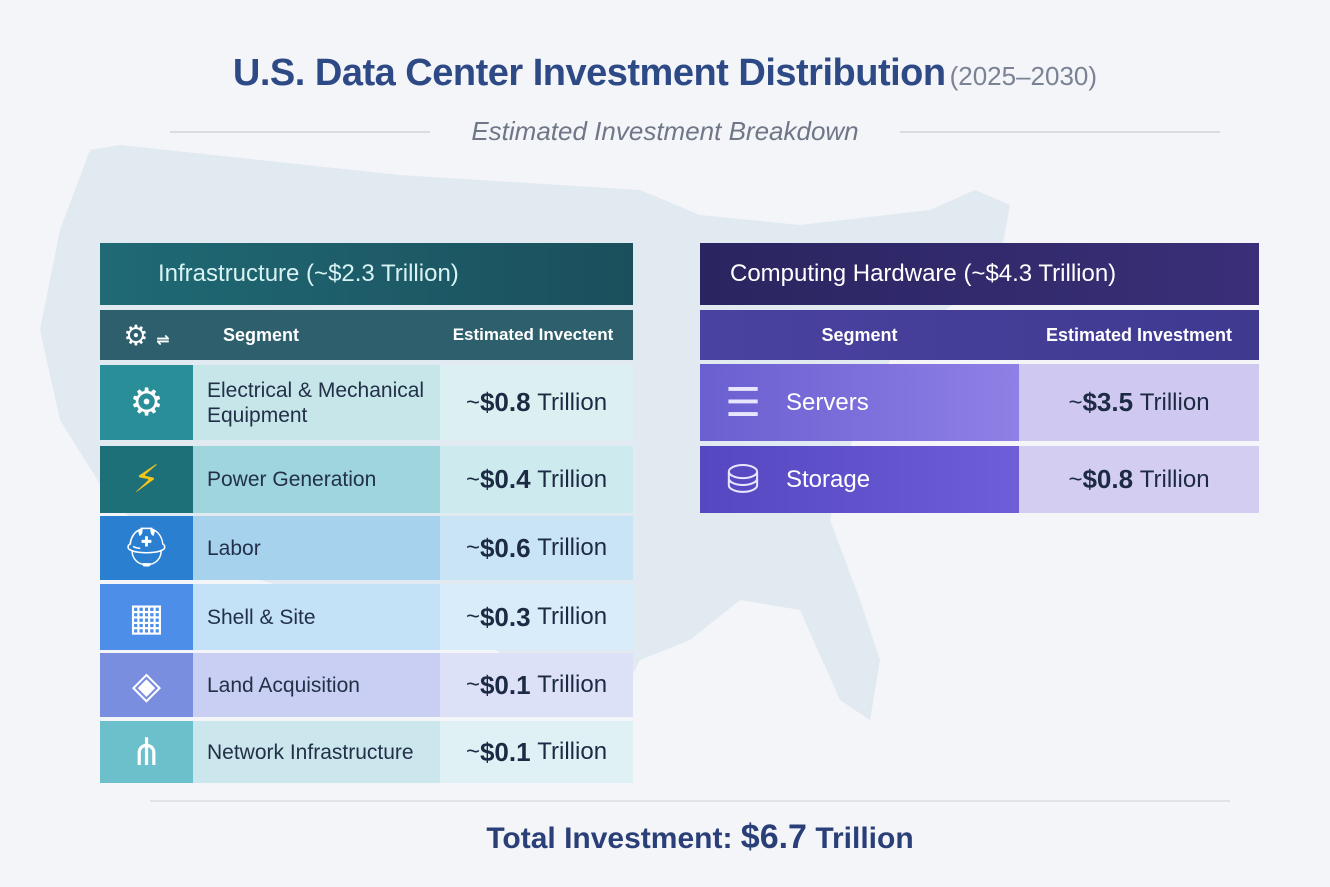 This screenshot has height=887, width=1330. I want to click on table-row: ◈ Land Acquisition ~ $0.1 Trillion, so click(366, 685).